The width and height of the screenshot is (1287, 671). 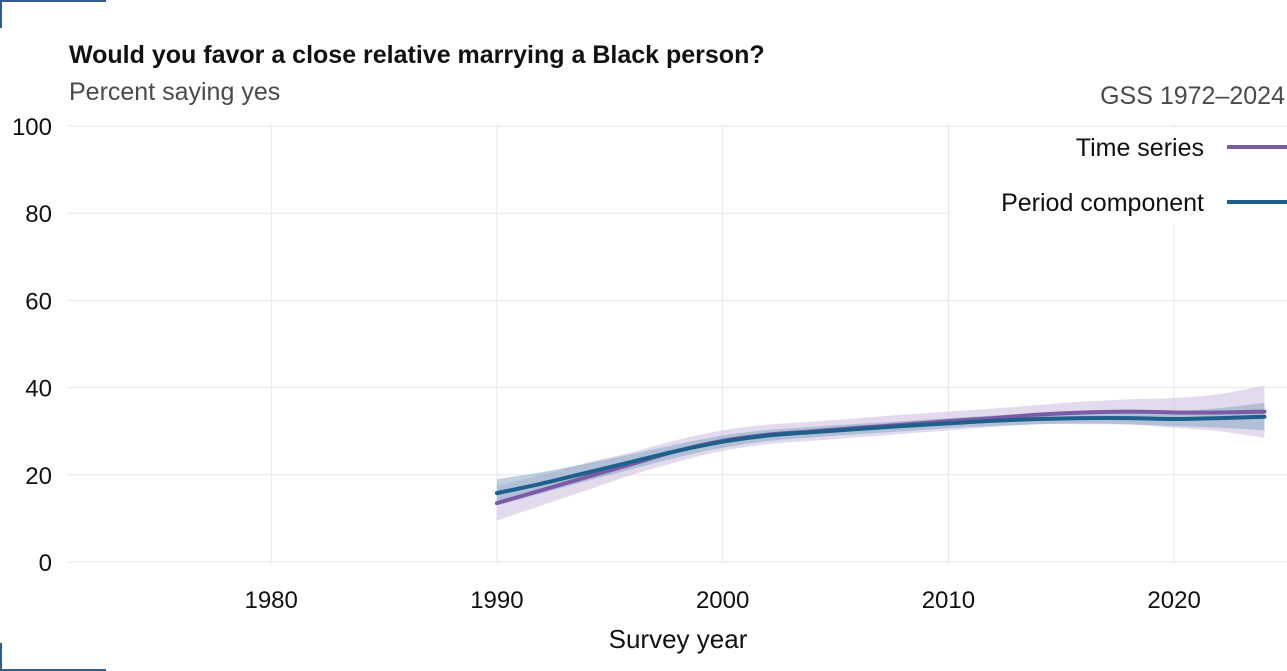 I want to click on x-axis-label: Survey year, so click(x=678, y=639).